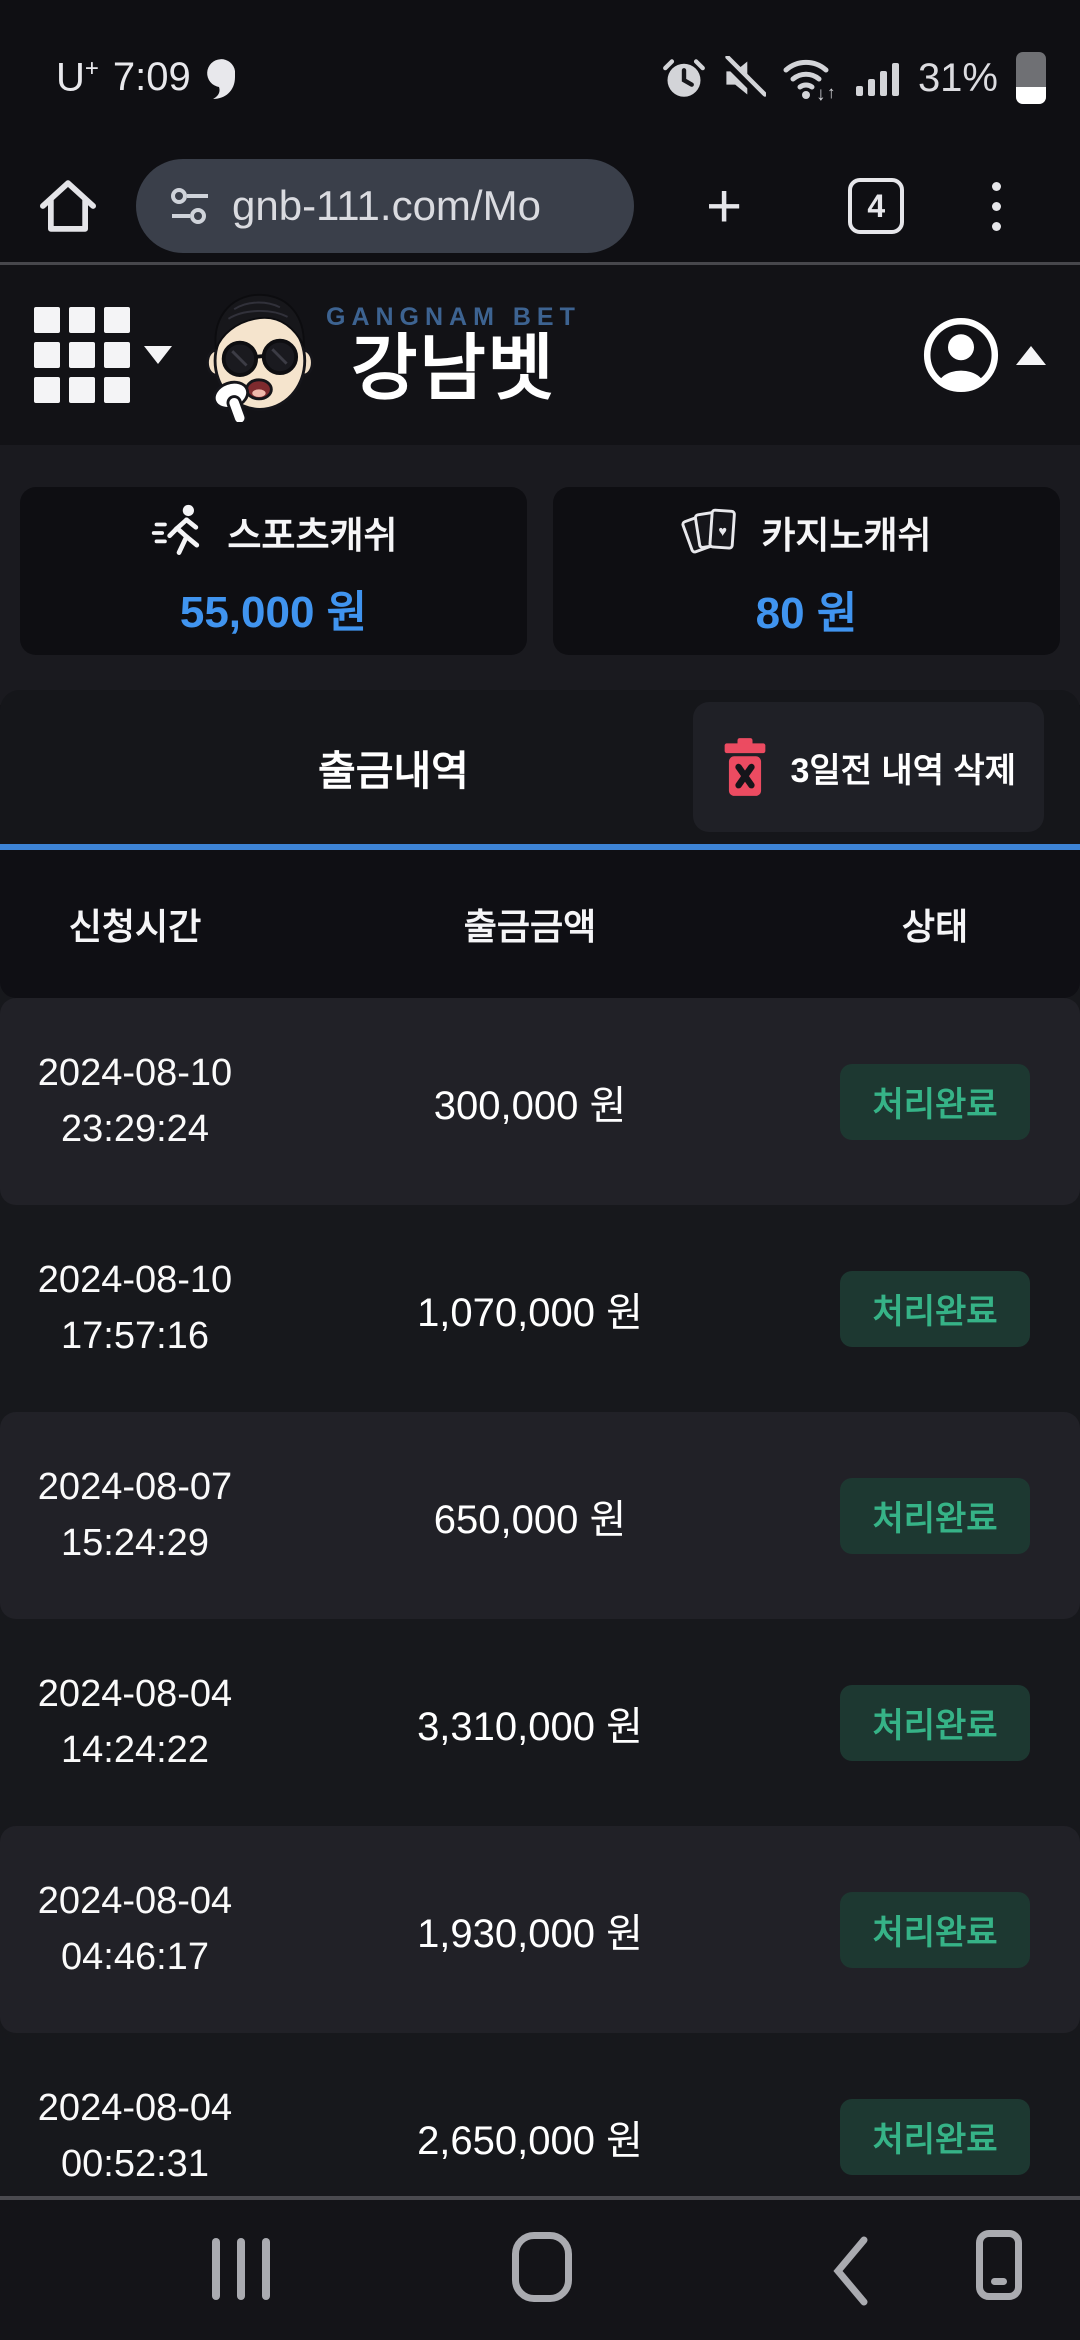 This screenshot has height=2340, width=1080. I want to click on table-row: 2024-08-04 00:52:31 2,650,000 원 처리완료, so click(540, 2136).